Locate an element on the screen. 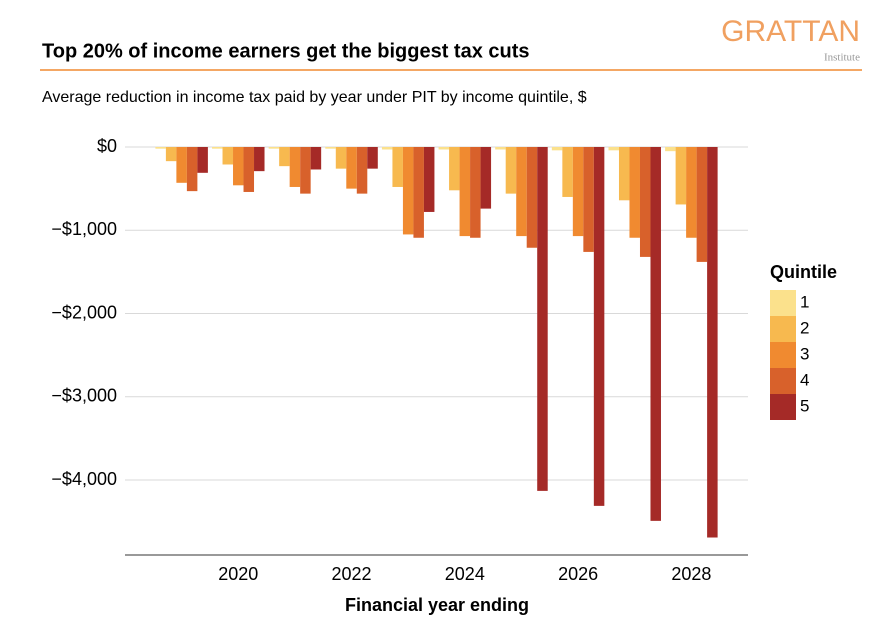 The height and width of the screenshot is (631, 874). legend-label: 3 is located at coordinates (804, 353).